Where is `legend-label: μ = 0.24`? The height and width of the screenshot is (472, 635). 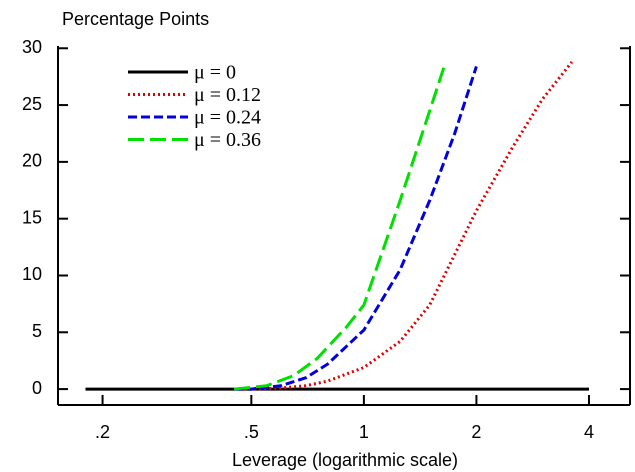
legend-label: μ = 0.24 is located at coordinates (227, 118).